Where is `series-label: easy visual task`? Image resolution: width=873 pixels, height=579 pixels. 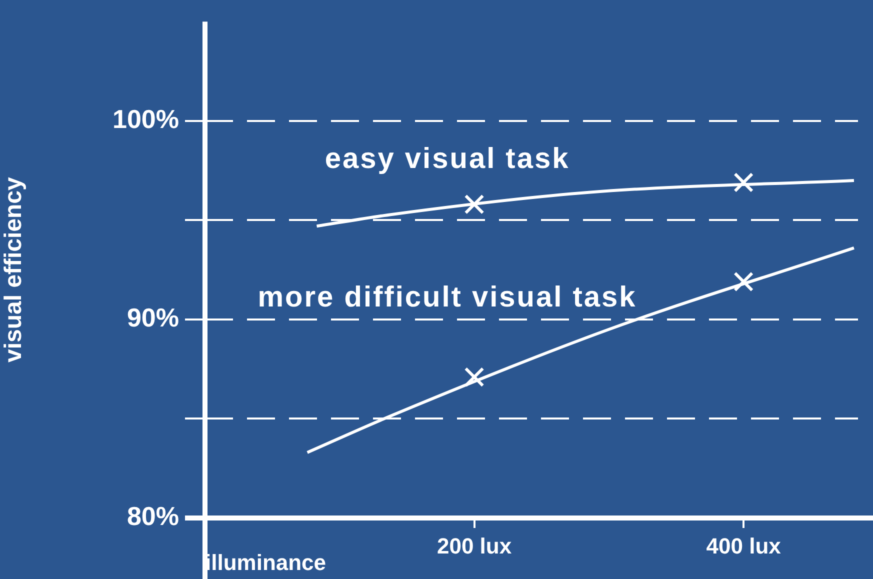 series-label: easy visual task is located at coordinates (447, 159).